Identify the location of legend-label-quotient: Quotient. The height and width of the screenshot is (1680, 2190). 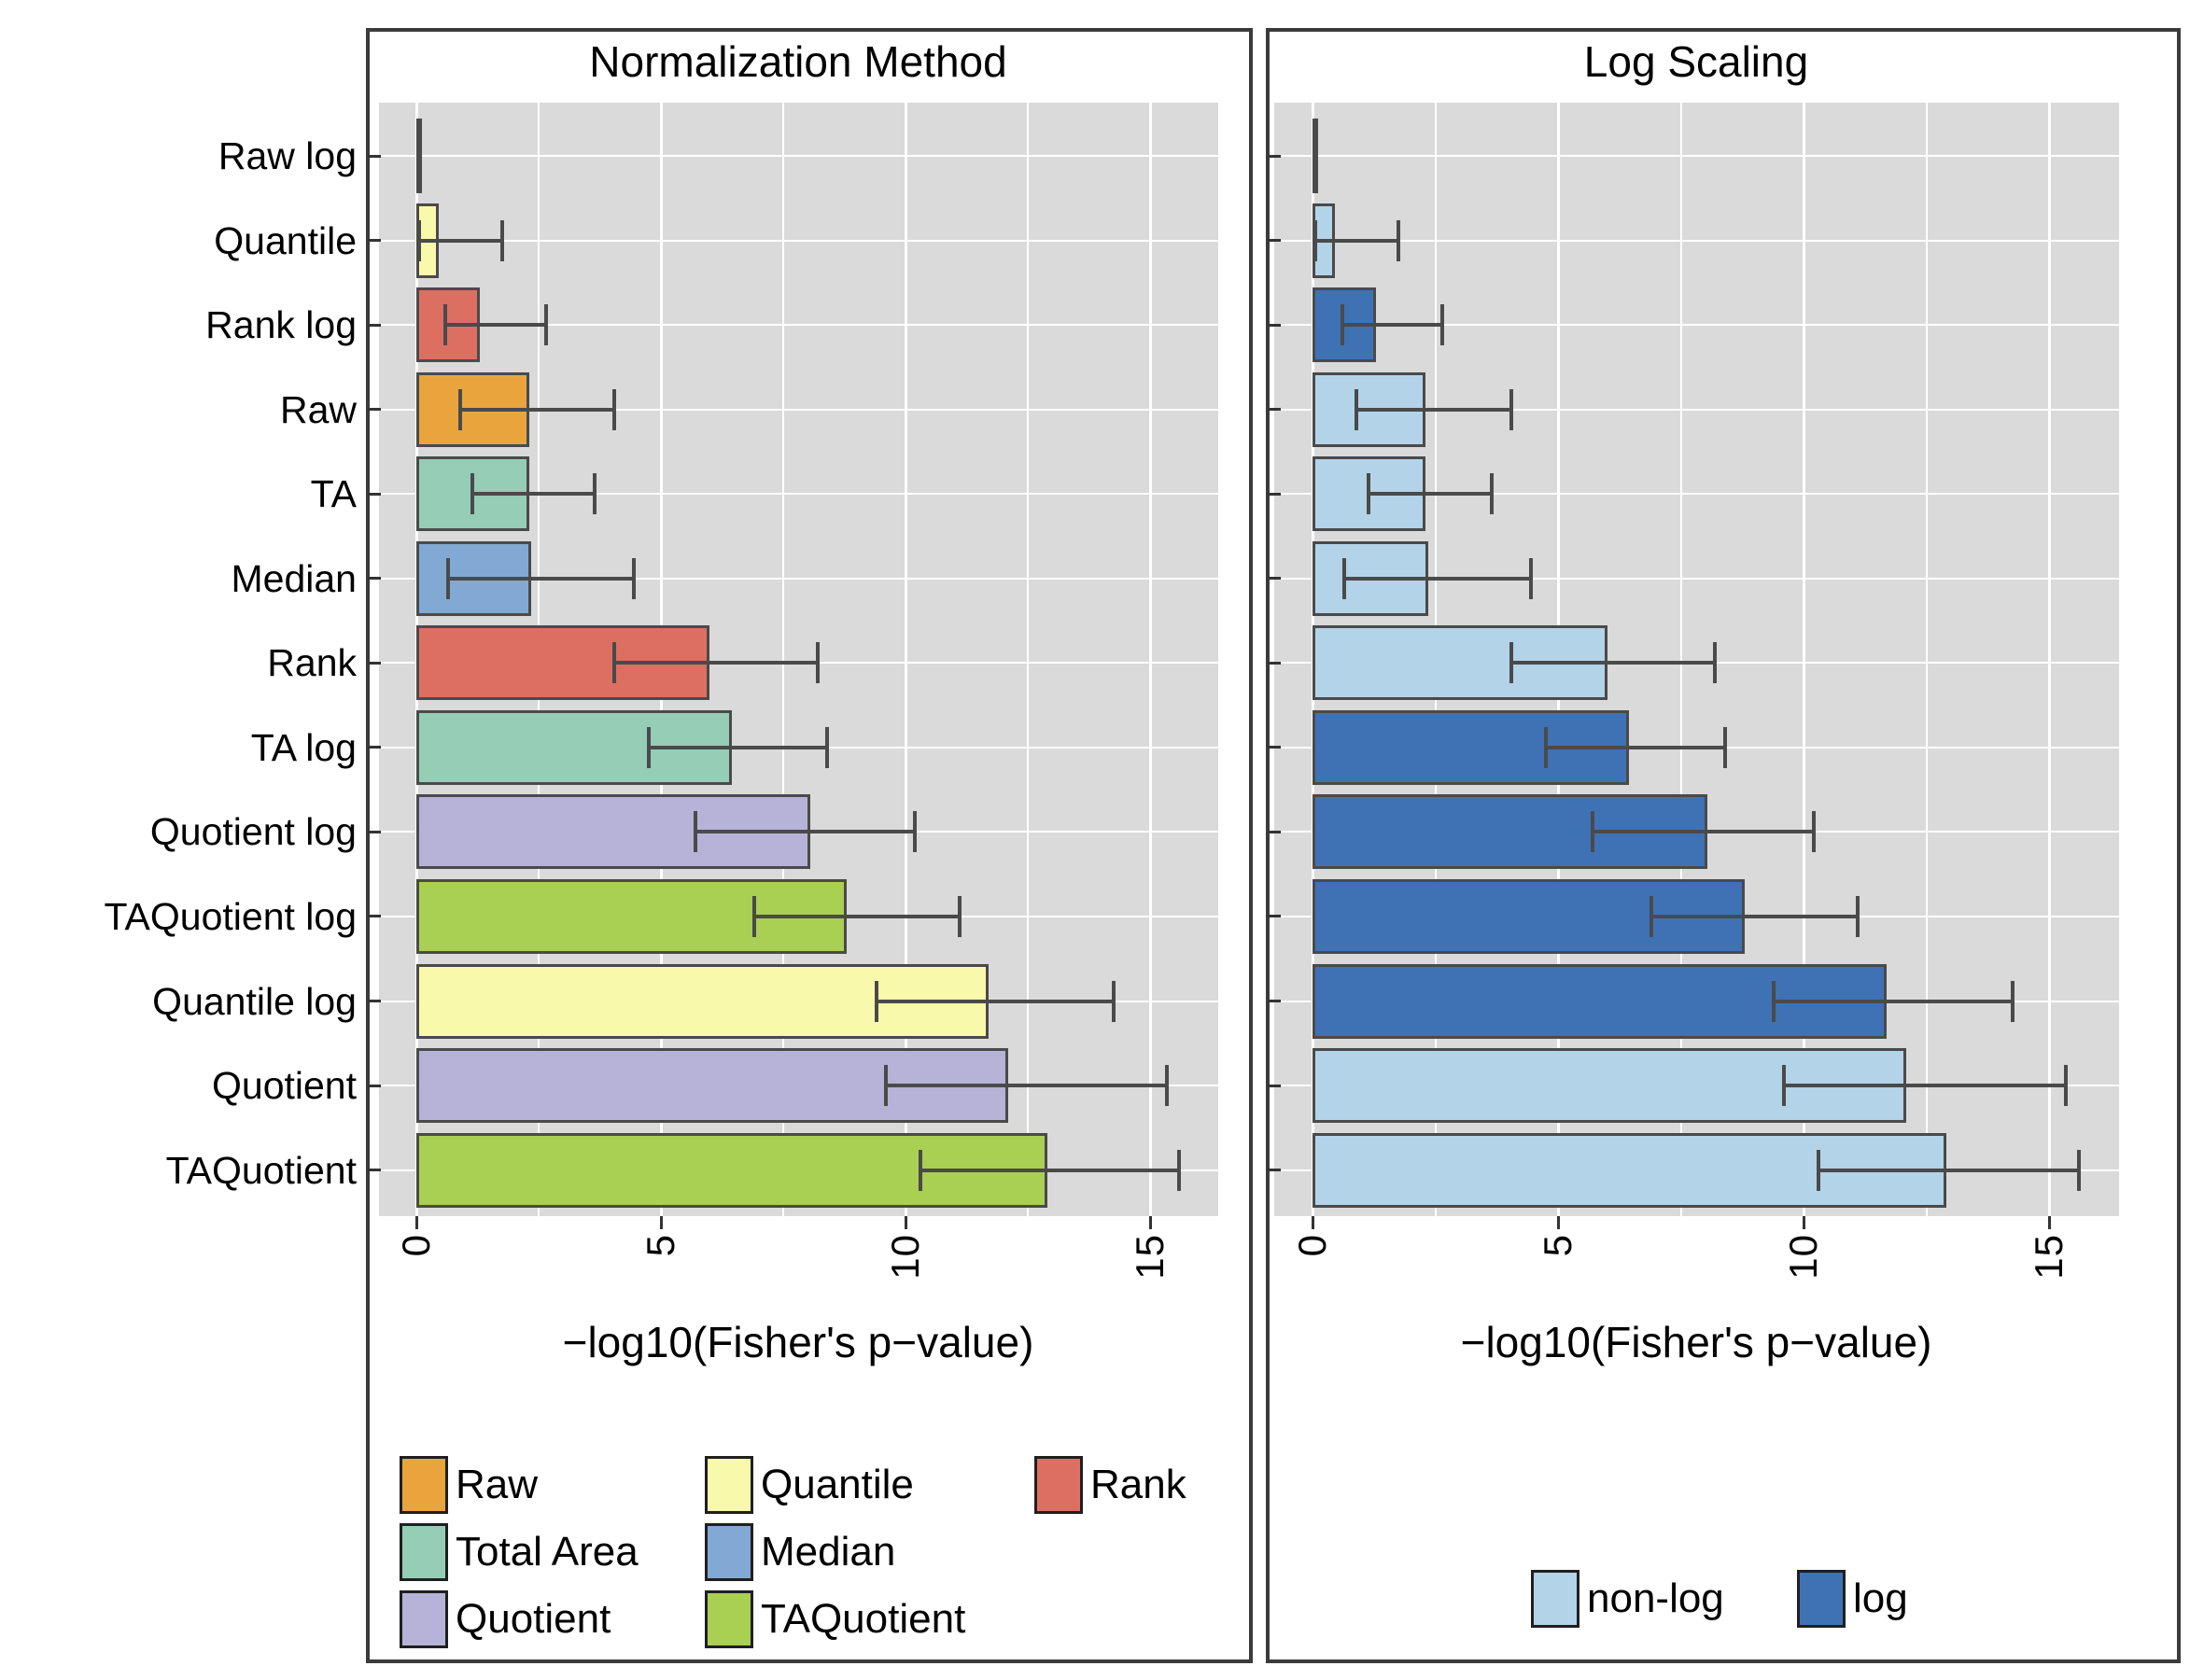
(533, 1619).